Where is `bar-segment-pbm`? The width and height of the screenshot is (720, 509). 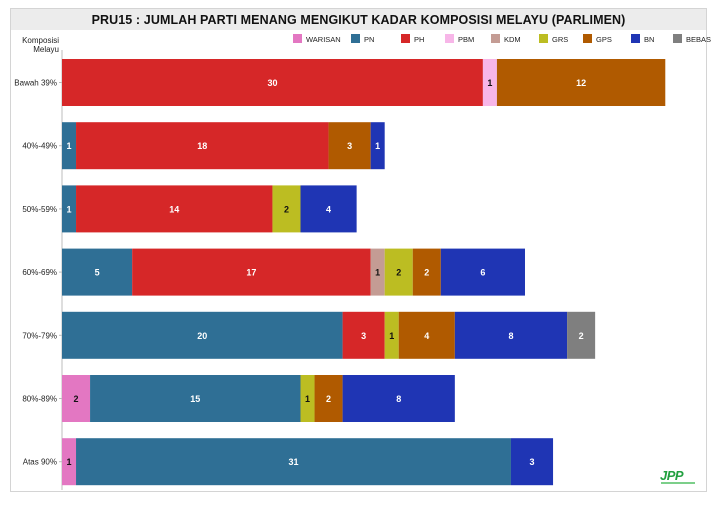
bar-segment-pbm is located at coordinates (489, 82).